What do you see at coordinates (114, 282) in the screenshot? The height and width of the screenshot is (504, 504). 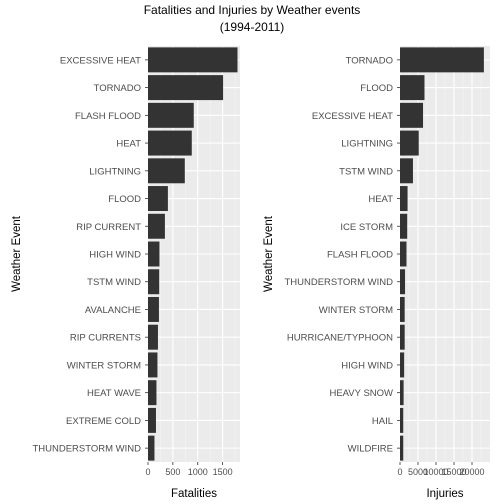 I see `fatalities-category-label: TSTM WIND` at bounding box center [114, 282].